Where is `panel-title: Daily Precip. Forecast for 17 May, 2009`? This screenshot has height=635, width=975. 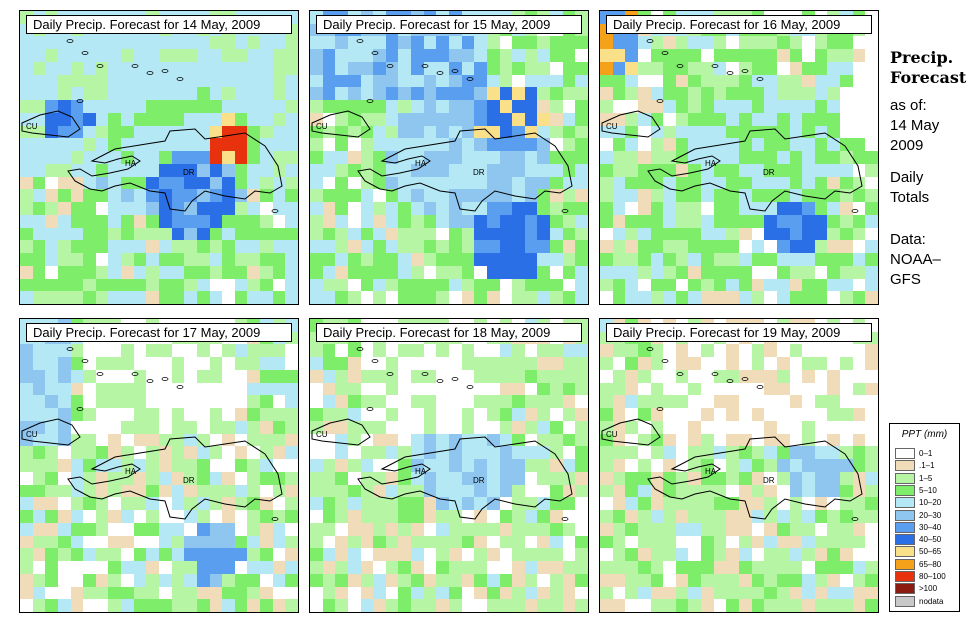 panel-title: Daily Precip. Forecast for 17 May, 2009 is located at coordinates (159, 332).